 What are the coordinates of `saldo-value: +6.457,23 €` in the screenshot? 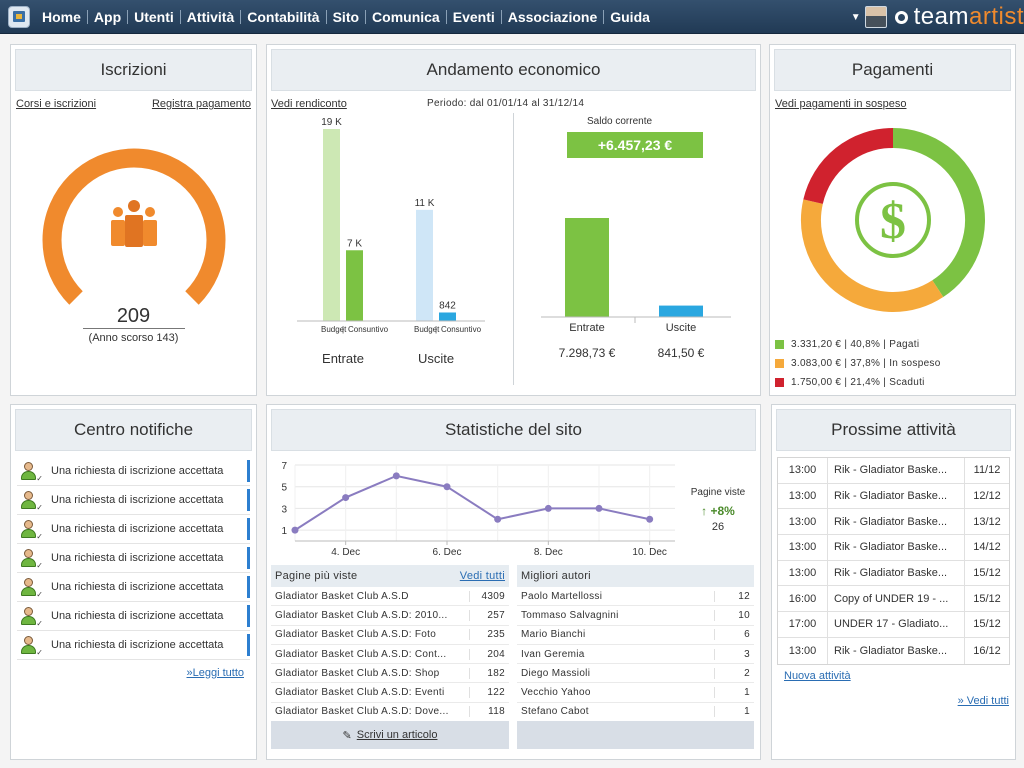 It's located at (635, 145).